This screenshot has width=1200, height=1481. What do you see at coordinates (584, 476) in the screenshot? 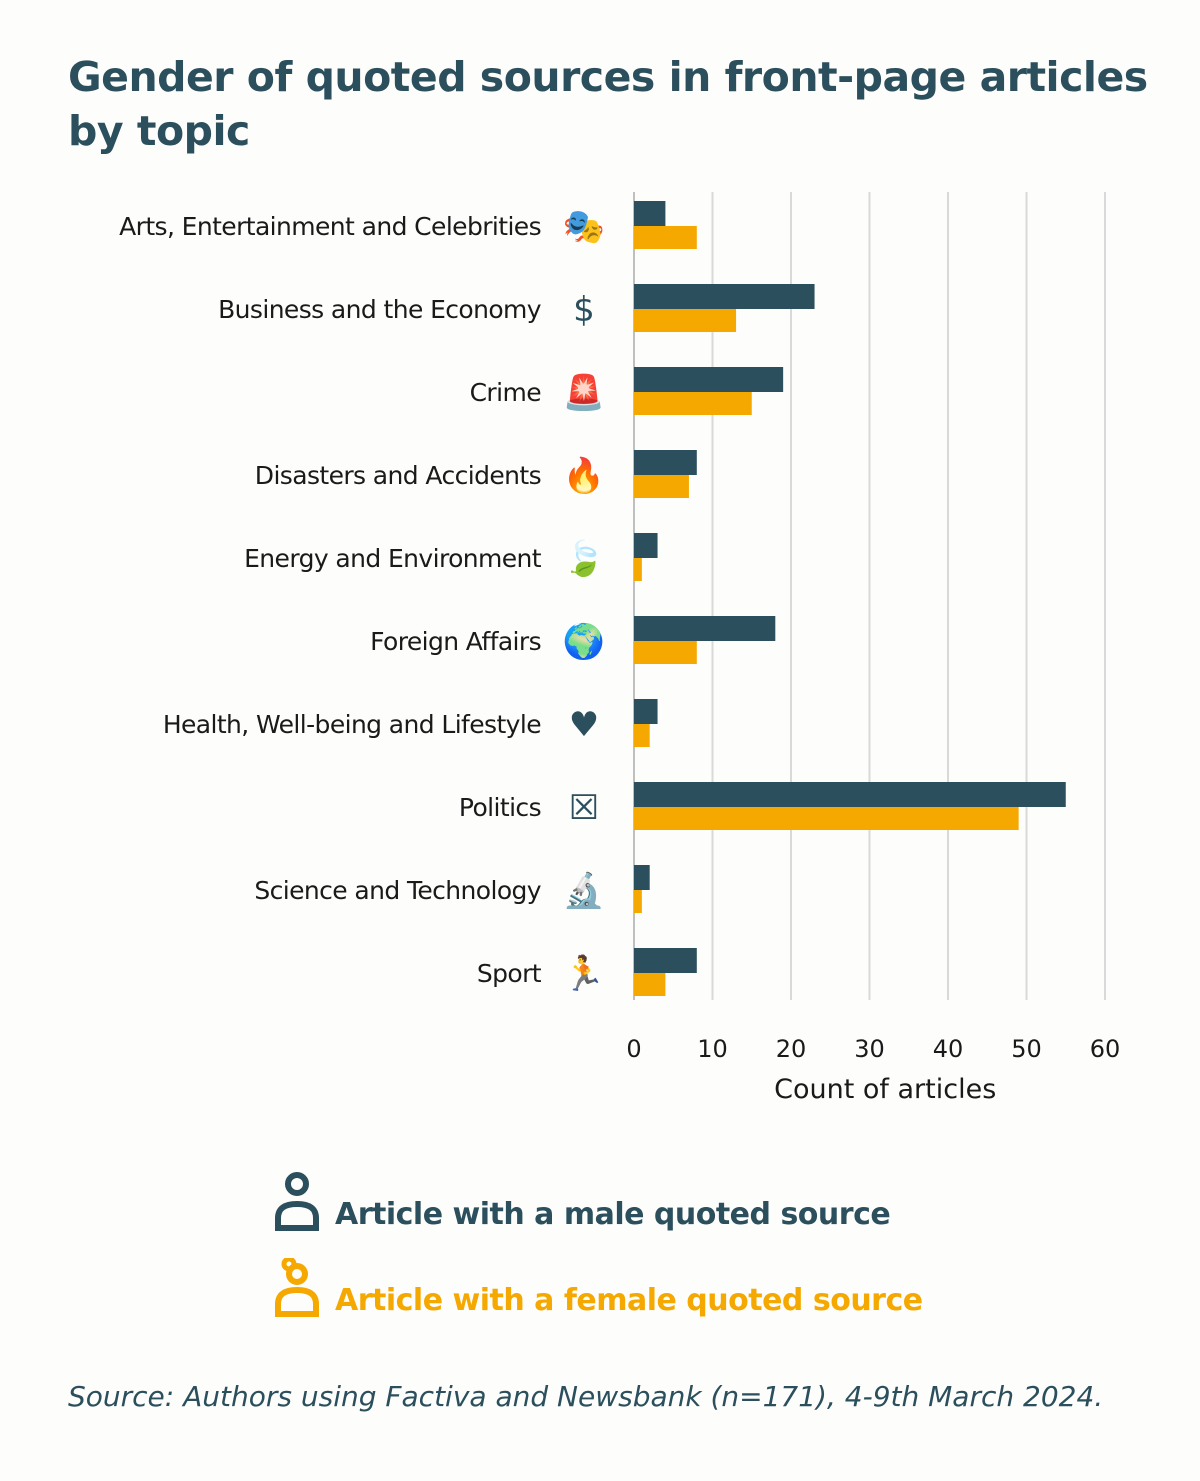
I see `fire-icon: 🔥` at bounding box center [584, 476].